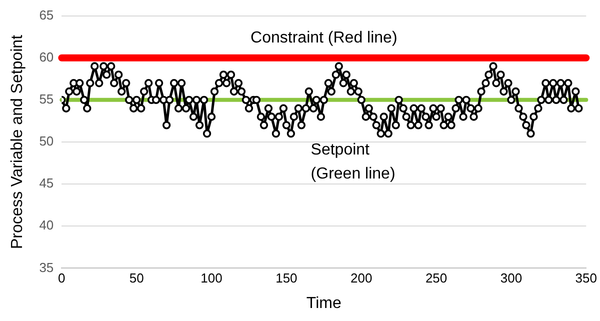 This screenshot has height=321, width=600. I want to click on y-tick-label: 35, so click(46, 267).